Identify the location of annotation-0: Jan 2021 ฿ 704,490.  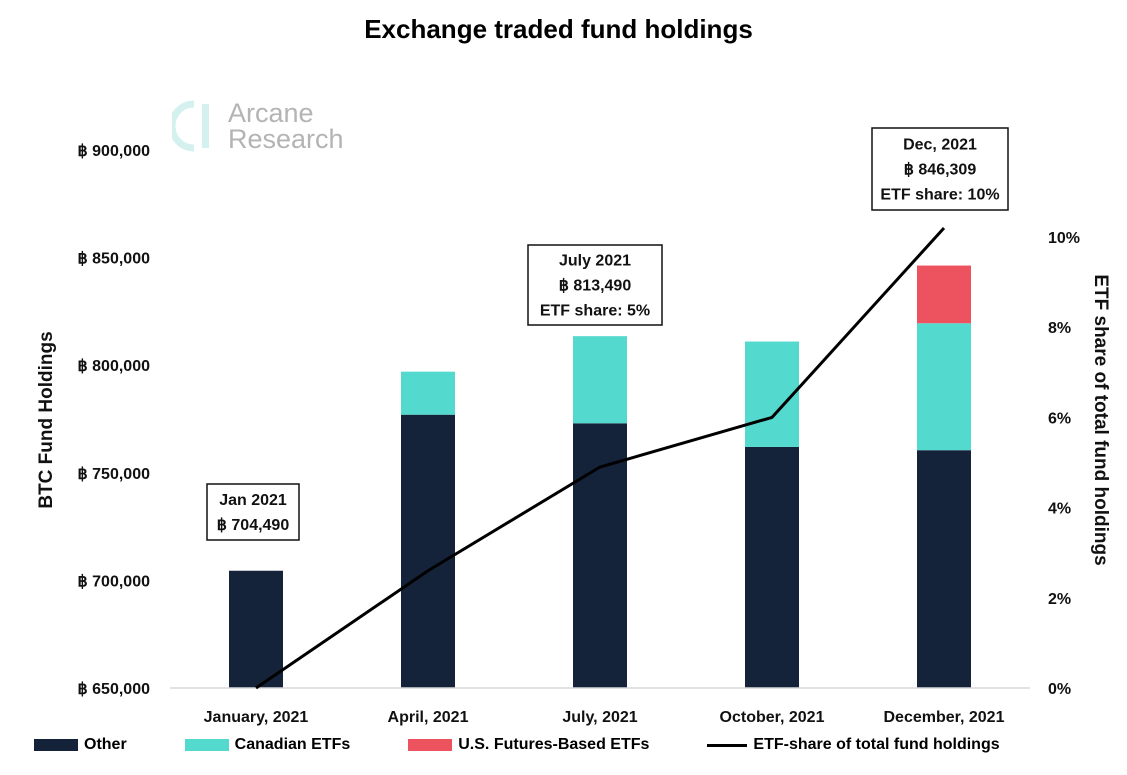
(253, 512).